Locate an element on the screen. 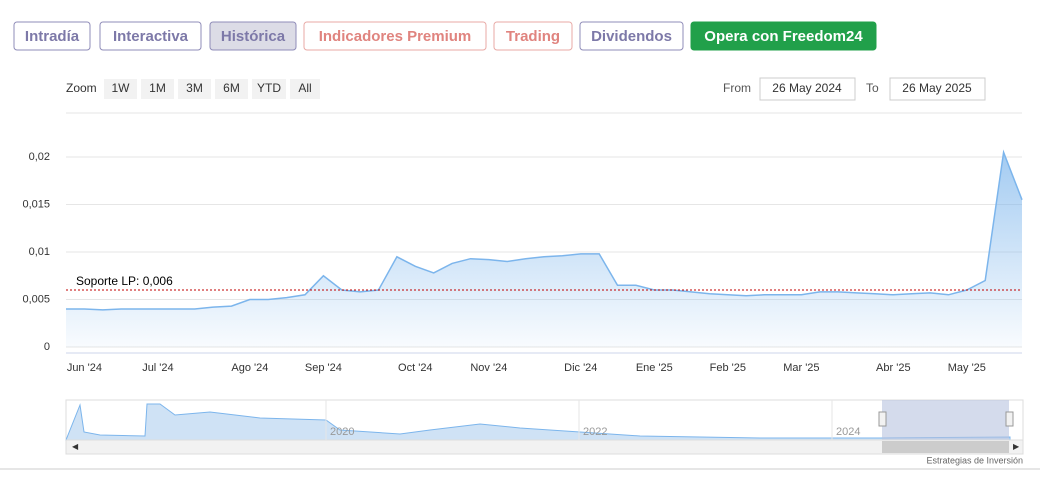 This screenshot has height=477, width=1040. y-tick-label: 0,015 is located at coordinates (36, 204).